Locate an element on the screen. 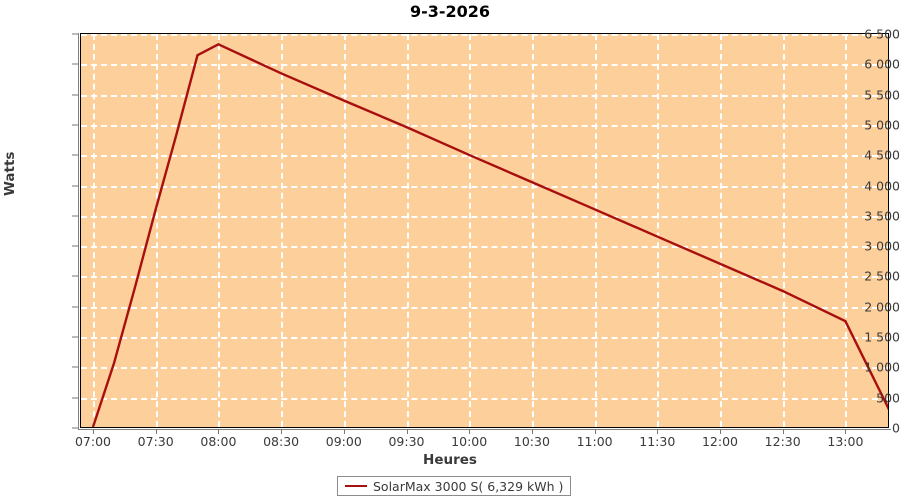  y-axis-title: Watts is located at coordinates (10, 173).